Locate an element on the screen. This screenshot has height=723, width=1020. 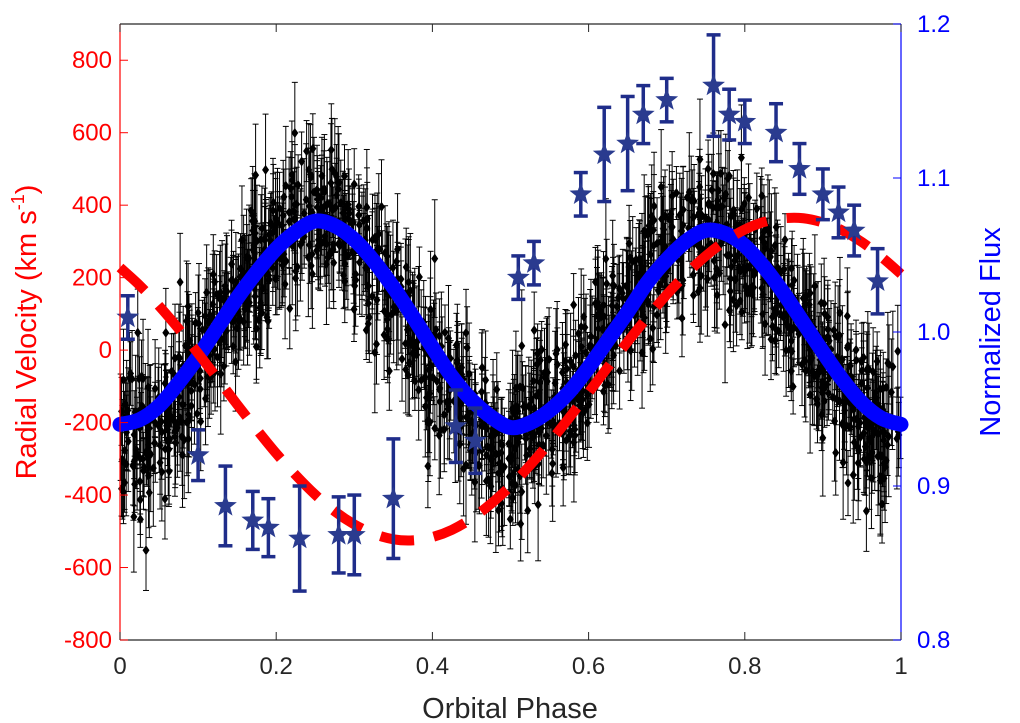
left-axis-title: Radial Velocity (km s-1) is located at coordinates (25, 332).